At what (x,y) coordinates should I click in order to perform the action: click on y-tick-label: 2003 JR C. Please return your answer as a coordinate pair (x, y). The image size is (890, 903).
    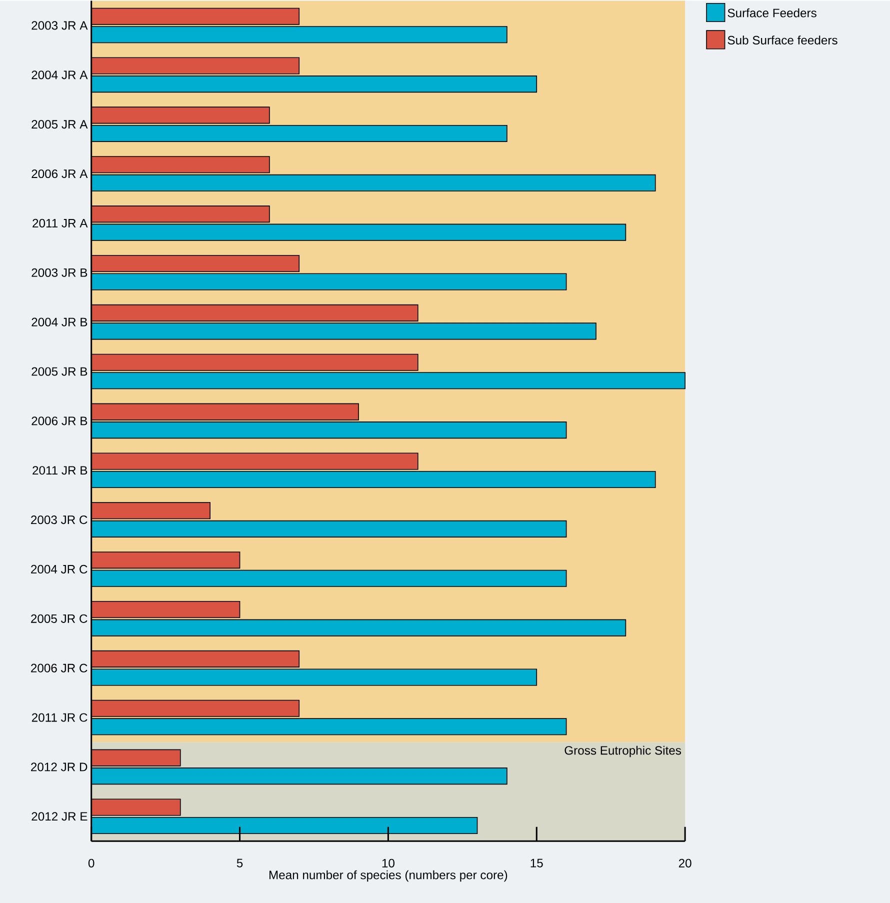
    Looking at the image, I should click on (59, 520).